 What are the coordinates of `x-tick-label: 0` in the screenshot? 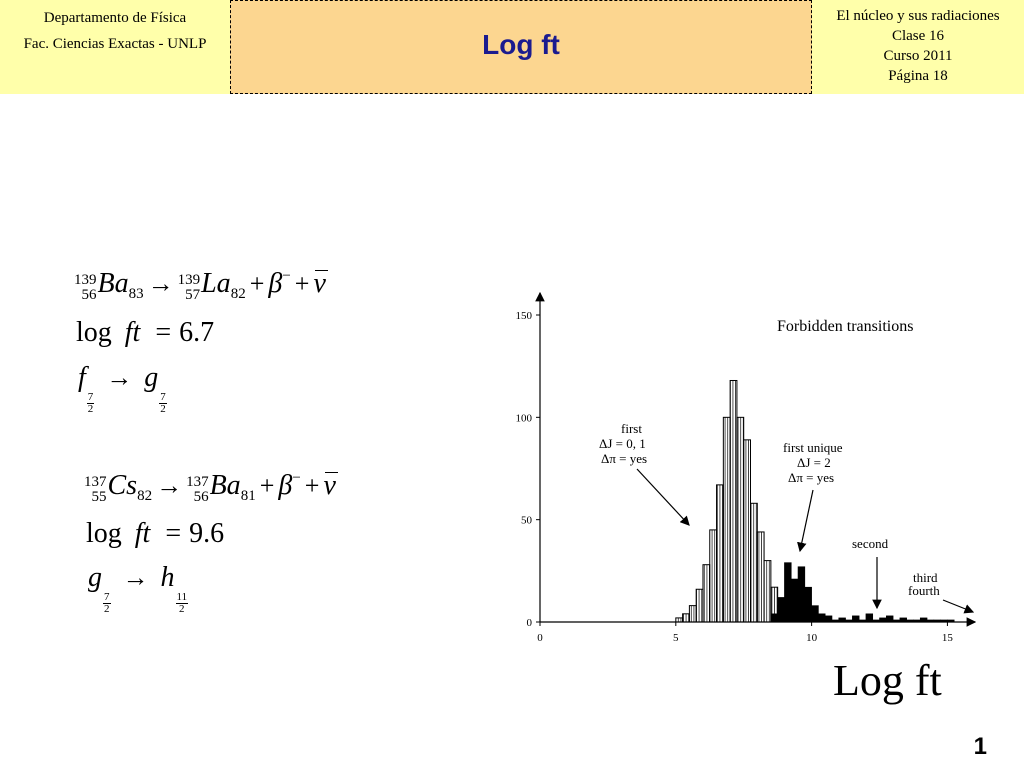 It's located at (540, 638).